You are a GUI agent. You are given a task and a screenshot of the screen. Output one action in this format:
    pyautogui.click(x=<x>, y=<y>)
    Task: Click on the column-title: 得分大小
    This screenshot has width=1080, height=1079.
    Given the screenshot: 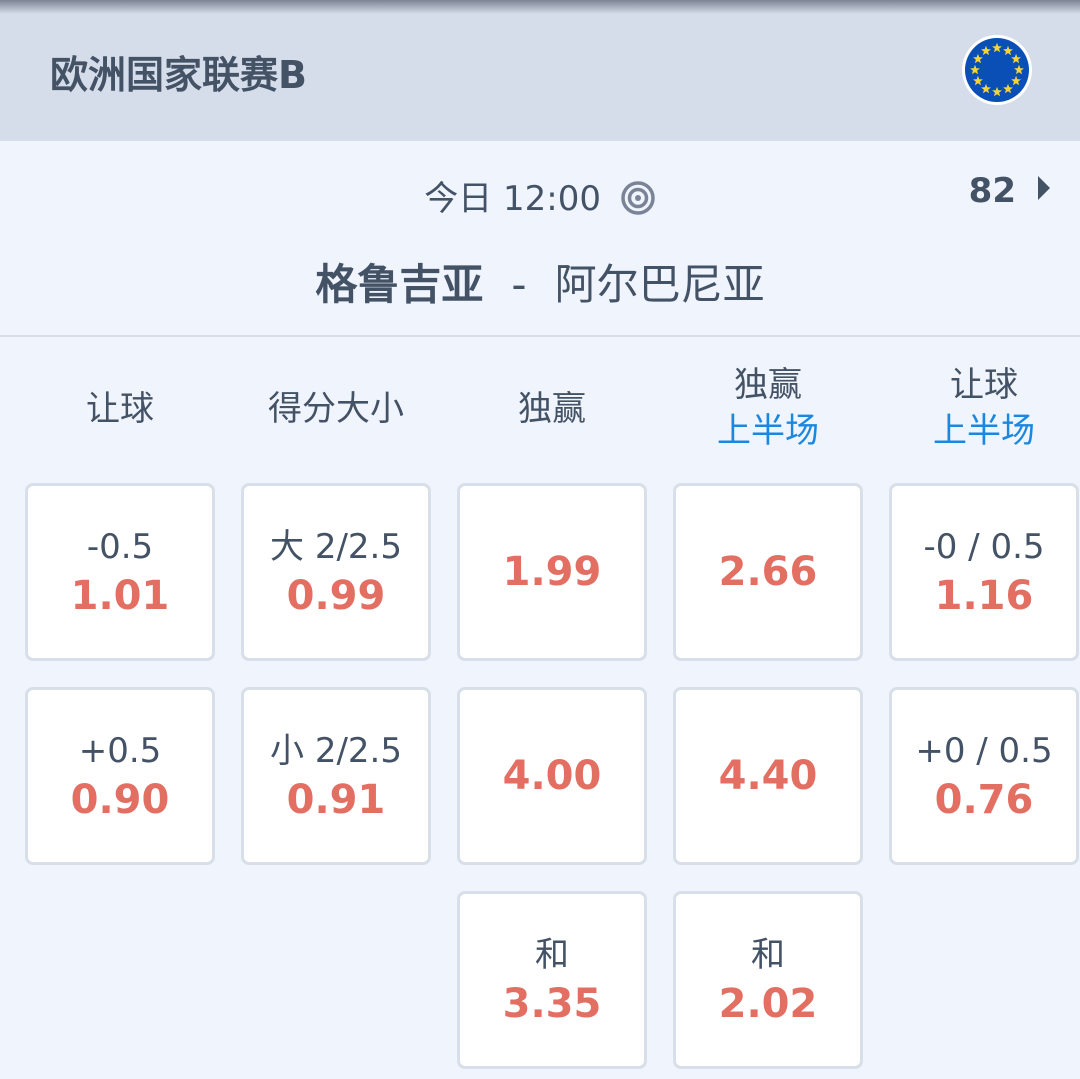 What is the action you would take?
    pyautogui.click(x=336, y=409)
    